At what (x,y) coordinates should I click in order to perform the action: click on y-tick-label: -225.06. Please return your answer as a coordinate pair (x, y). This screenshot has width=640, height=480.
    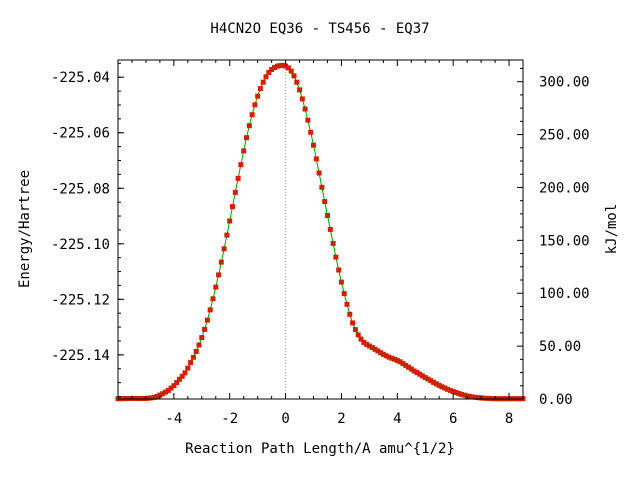
    Looking at the image, I should click on (80, 134).